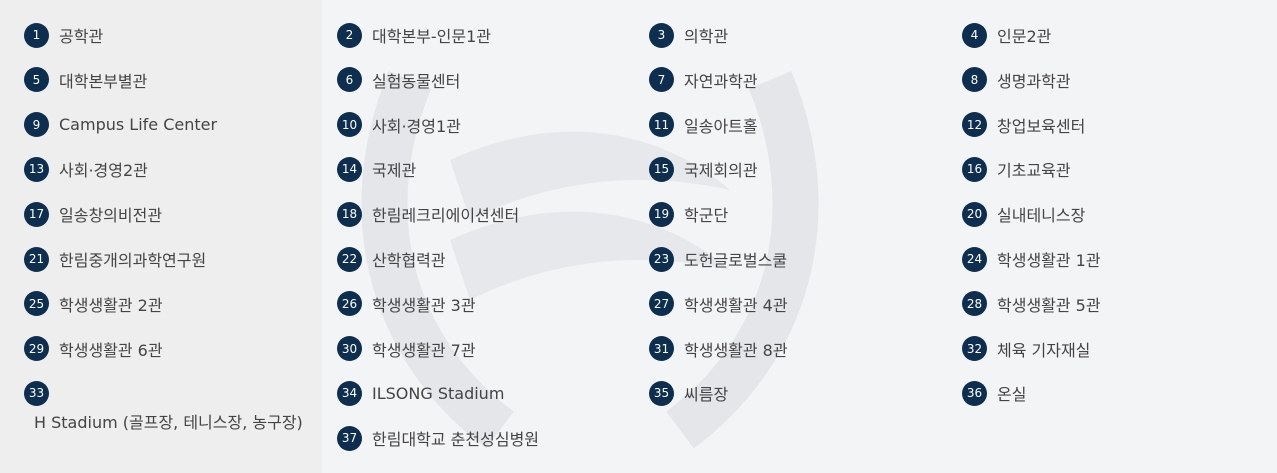 The height and width of the screenshot is (473, 1277). What do you see at coordinates (661, 214) in the screenshot?
I see `building-number-badge: 19` at bounding box center [661, 214].